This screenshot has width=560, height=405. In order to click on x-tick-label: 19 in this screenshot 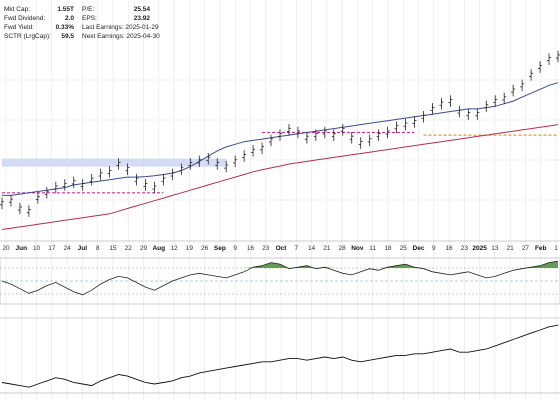, I will do `click(190, 248)`.